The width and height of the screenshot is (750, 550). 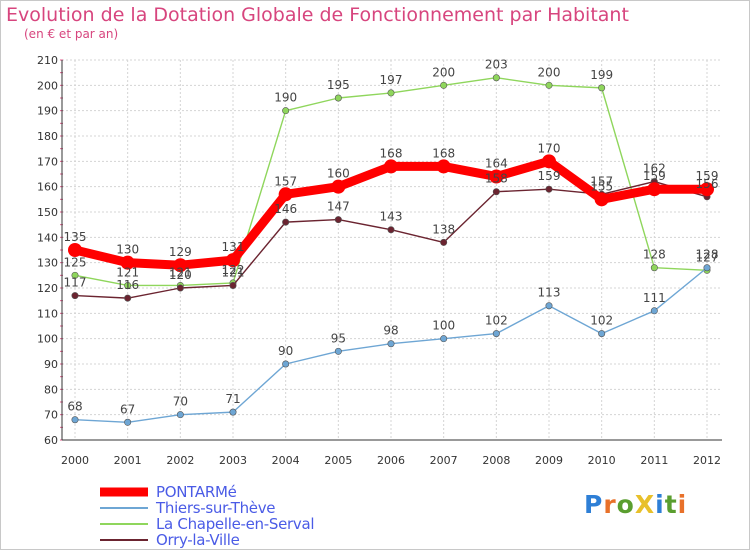 What do you see at coordinates (682, 504) in the screenshot?
I see `logo-letter: i` at bounding box center [682, 504].